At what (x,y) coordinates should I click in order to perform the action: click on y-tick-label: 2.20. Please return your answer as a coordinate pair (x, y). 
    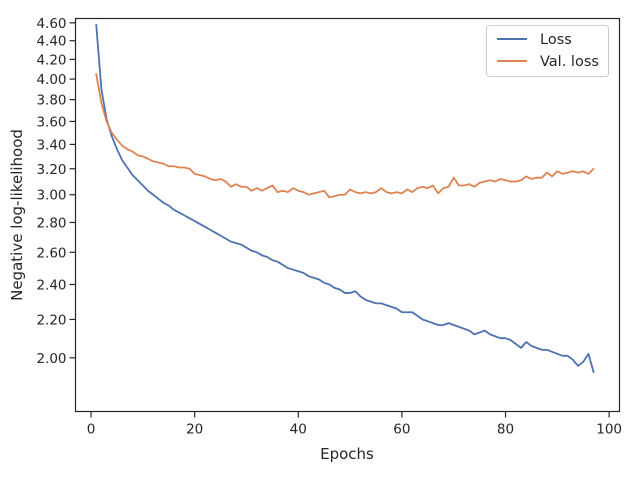
    Looking at the image, I should click on (51, 320).